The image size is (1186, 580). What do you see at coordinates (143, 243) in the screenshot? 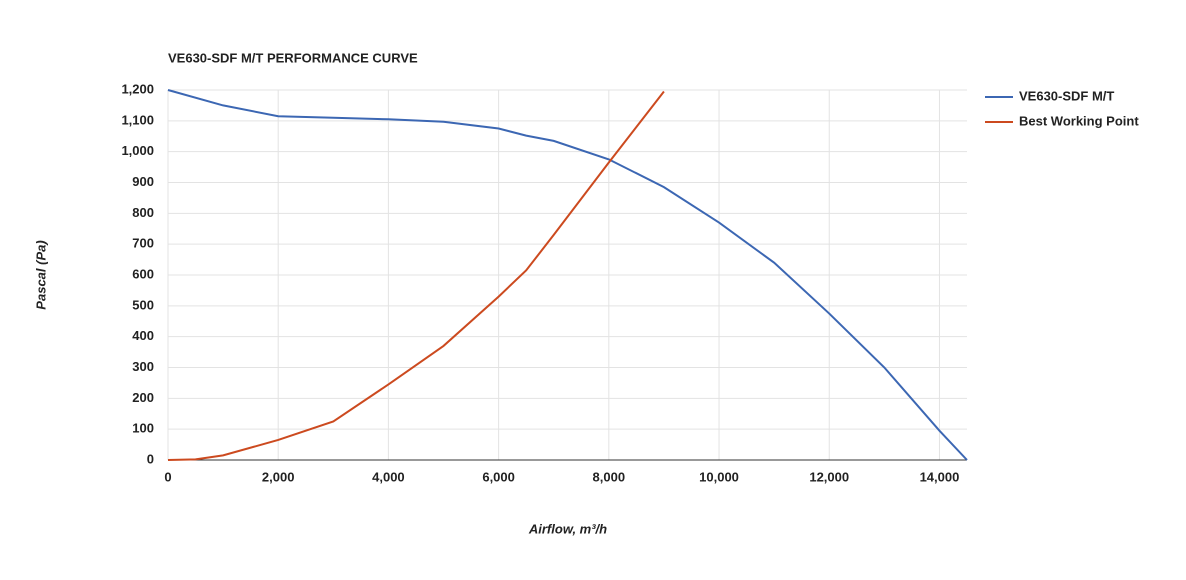
I see `y-tick-label: 700` at bounding box center [143, 243].